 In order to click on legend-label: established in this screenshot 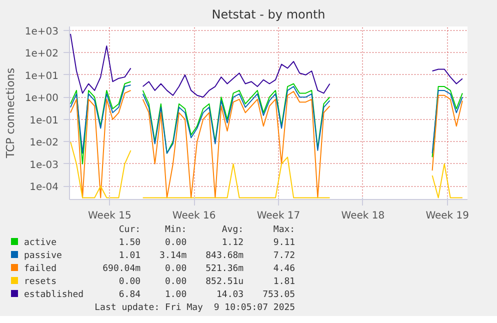, I will do `click(54, 295)`.